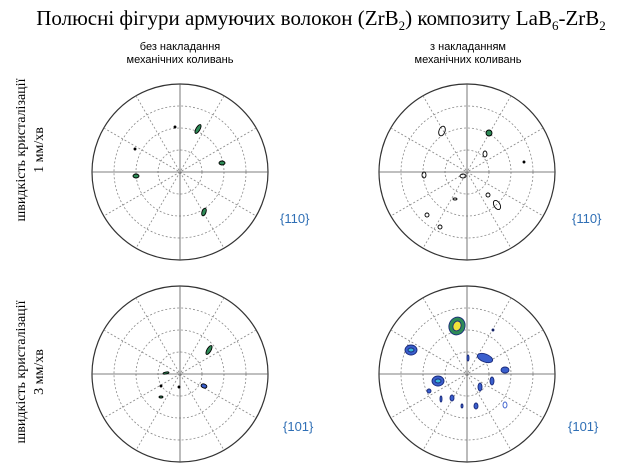 The image size is (642, 474). Describe the element at coordinates (298, 426) in the screenshot. I see `miller-index-bottom-left: {101}` at that location.